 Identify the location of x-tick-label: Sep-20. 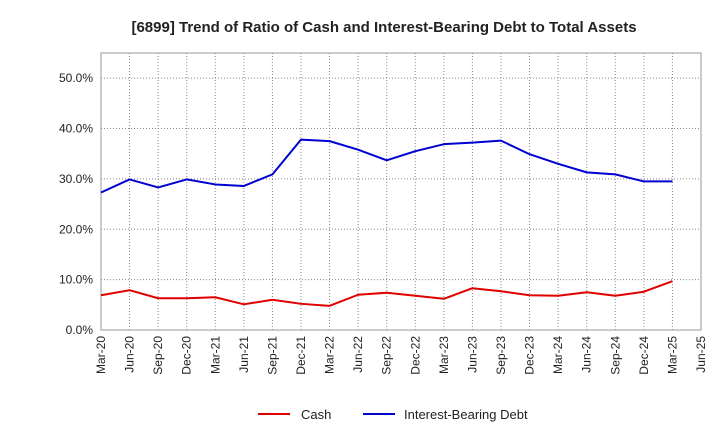
(158, 355).